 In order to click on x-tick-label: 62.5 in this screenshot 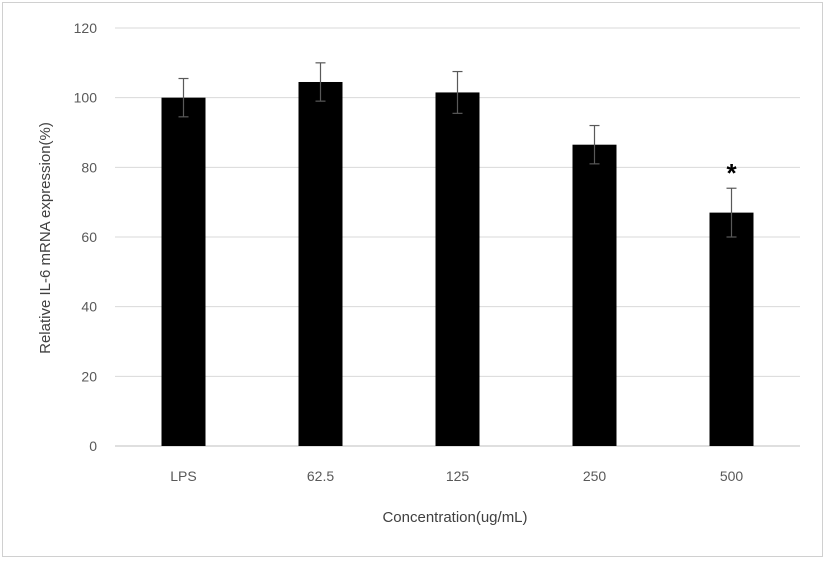, I will do `click(320, 476)`.